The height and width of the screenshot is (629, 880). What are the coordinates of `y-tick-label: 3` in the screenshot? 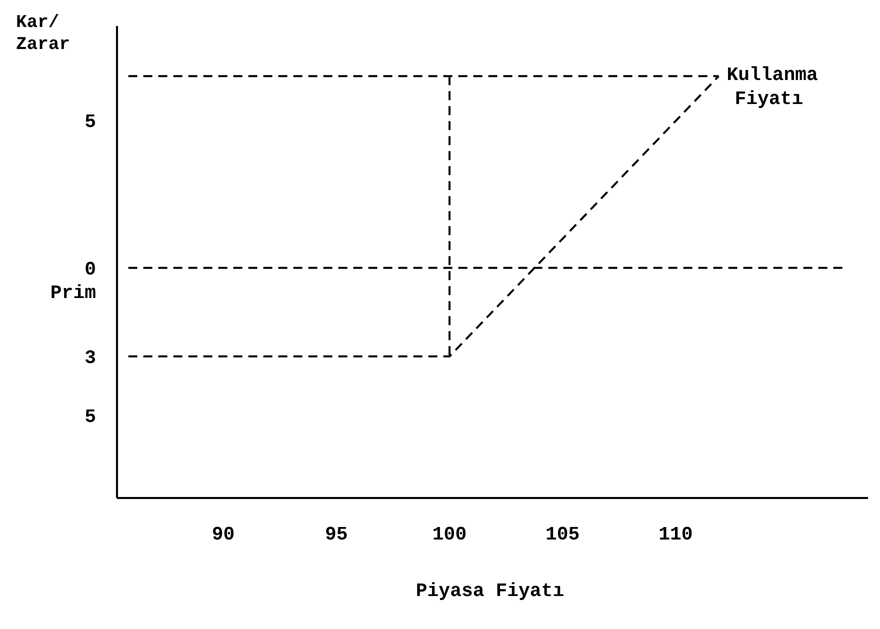 It's located at (90, 358).